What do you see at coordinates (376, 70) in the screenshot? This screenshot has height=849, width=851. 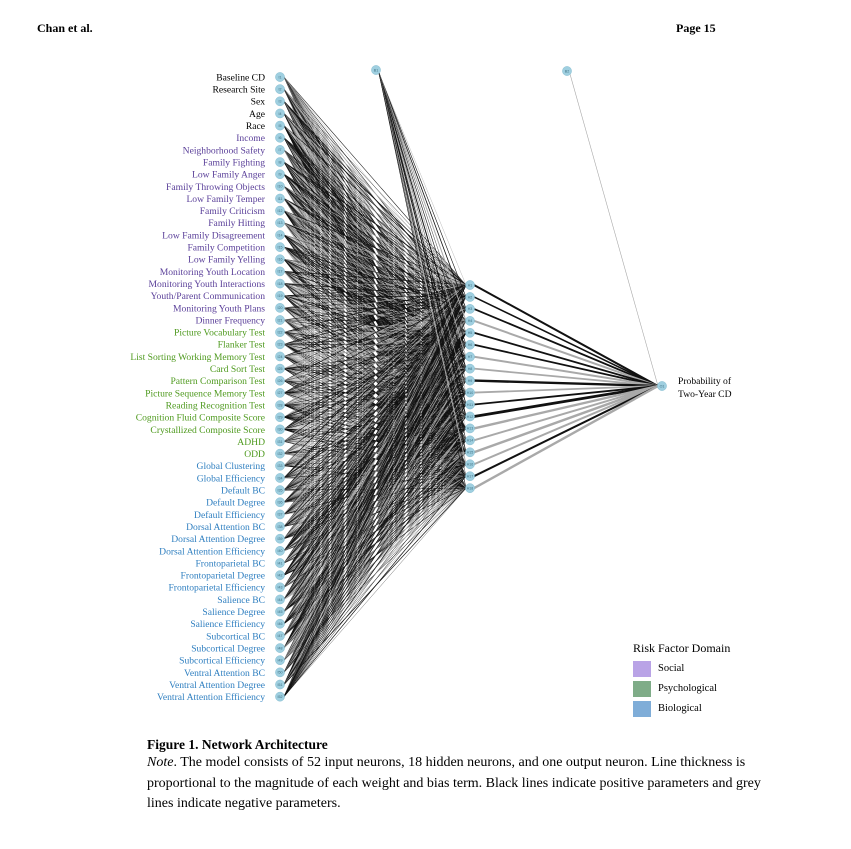 I see `bias-node-id: B1` at bounding box center [376, 70].